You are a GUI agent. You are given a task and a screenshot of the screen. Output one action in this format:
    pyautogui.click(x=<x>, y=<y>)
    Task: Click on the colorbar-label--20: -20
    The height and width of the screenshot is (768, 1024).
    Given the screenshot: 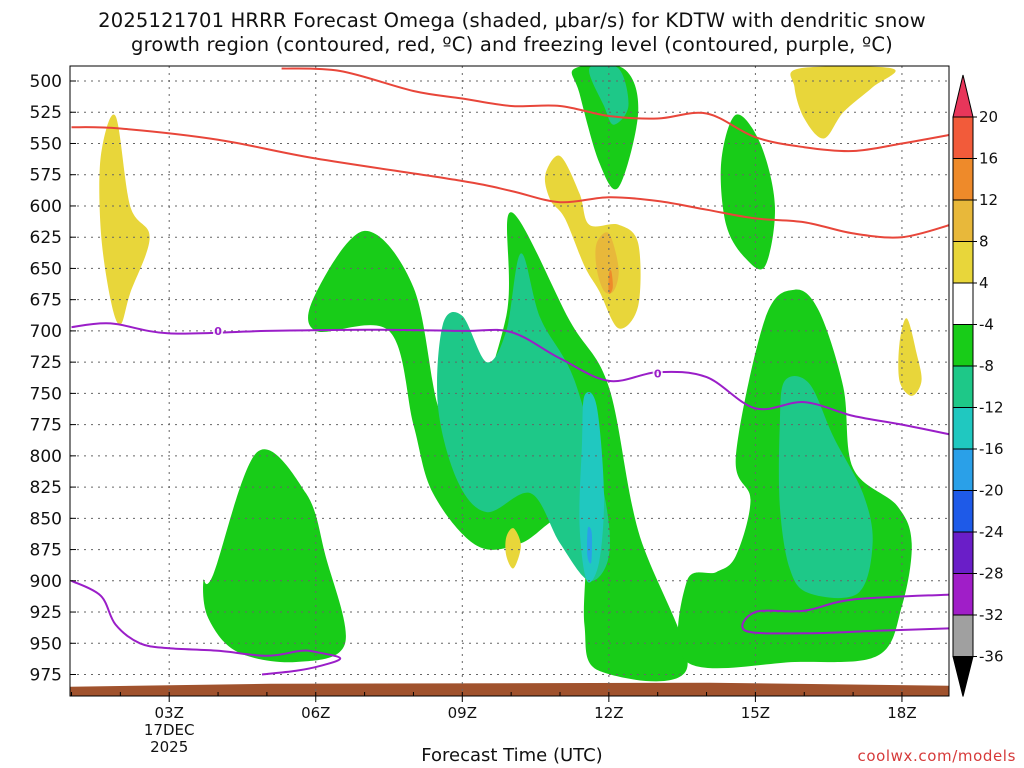 What is the action you would take?
    pyautogui.click(x=991, y=491)
    